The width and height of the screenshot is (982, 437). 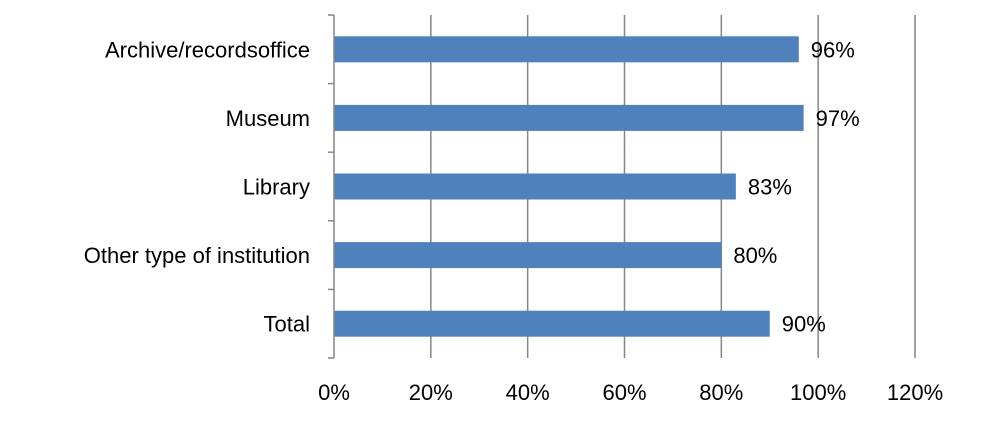 What do you see at coordinates (770, 187) in the screenshot?
I see `data-label-2: 83%` at bounding box center [770, 187].